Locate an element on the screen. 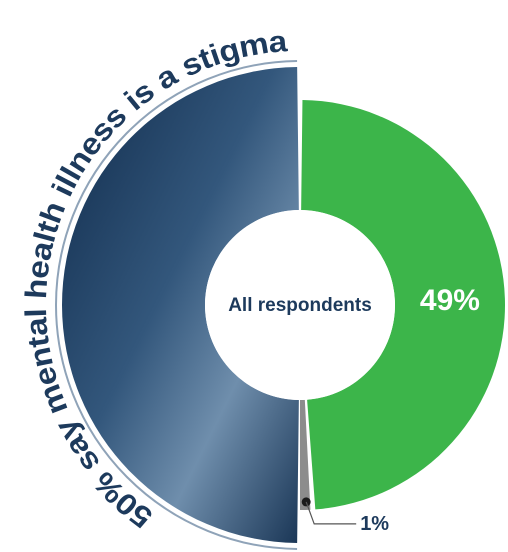  value-label: 49% is located at coordinates (450, 300).